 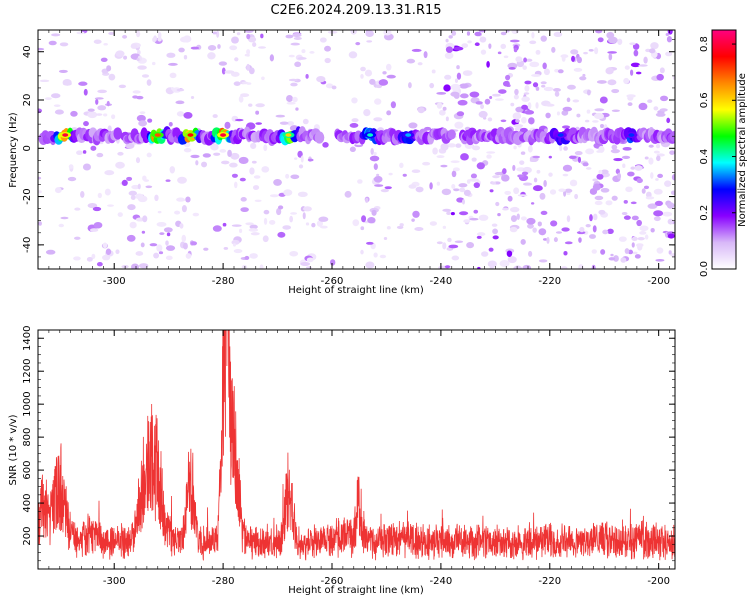 What do you see at coordinates (451, 134) in the screenshot?
I see `spectral-band-blob` at bounding box center [451, 134].